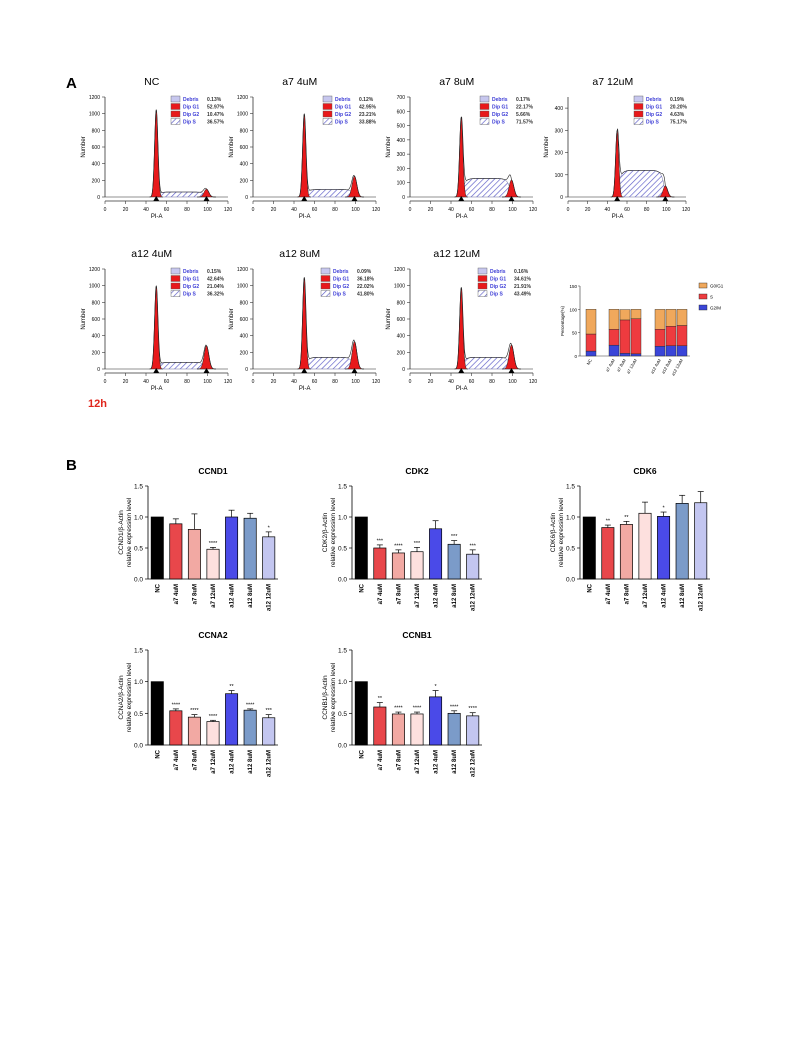  Describe the element at coordinates (299, 82) in the screenshot. I see `histogram-title: a7 4uM` at that location.